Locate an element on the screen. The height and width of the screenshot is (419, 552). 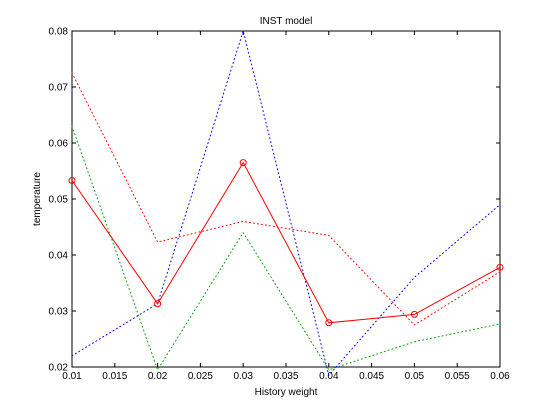
x-tick-label: 0.045 is located at coordinates (371, 376).